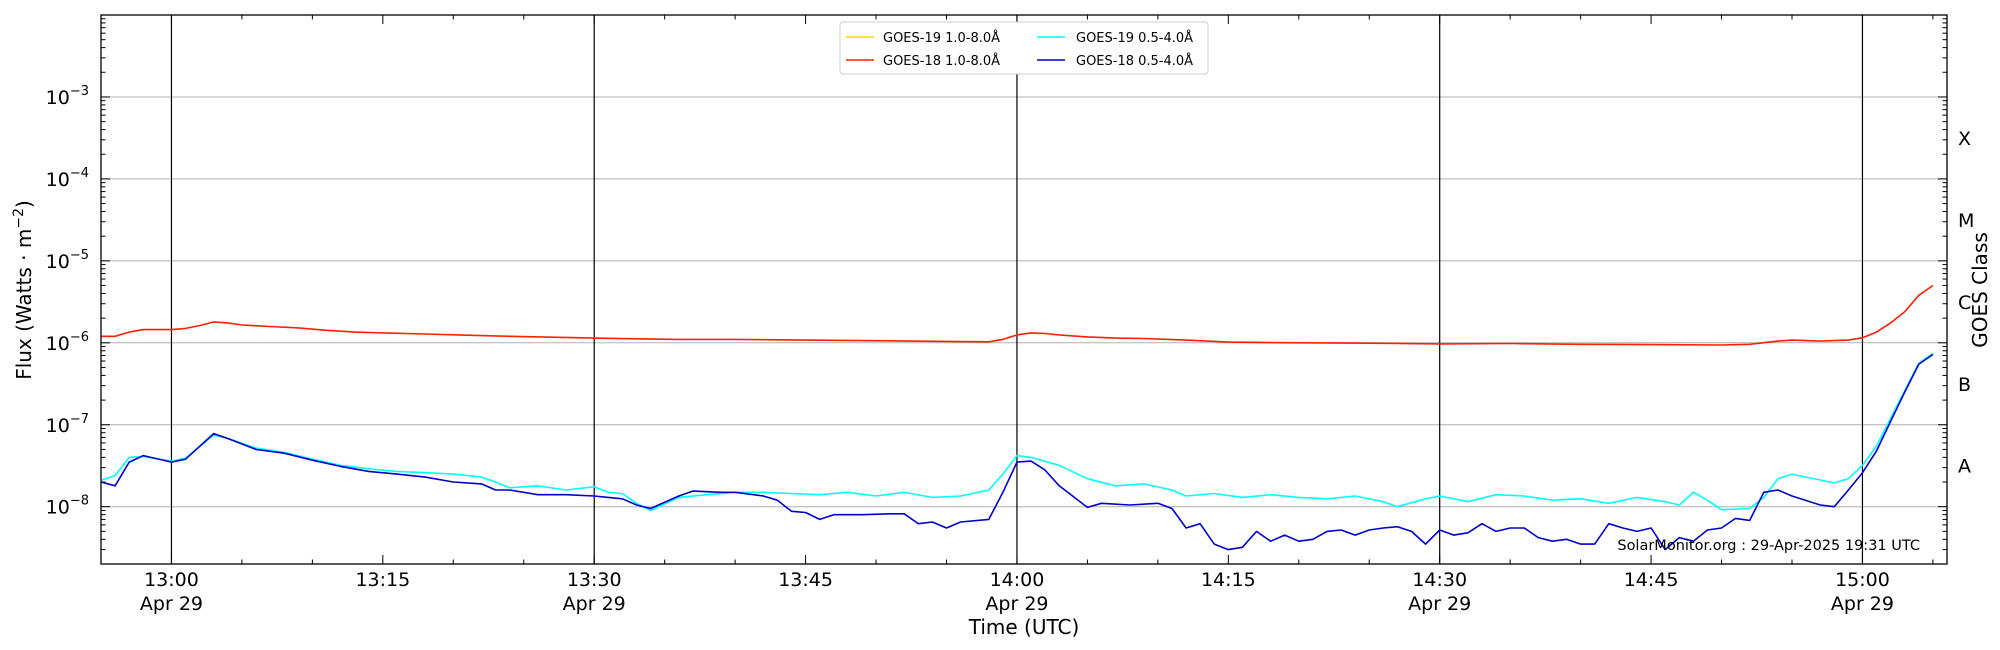 The height and width of the screenshot is (650, 2000). I want to click on legend-label-goes19-short: GOES-19 0.5-4.0Å, so click(1134, 38).